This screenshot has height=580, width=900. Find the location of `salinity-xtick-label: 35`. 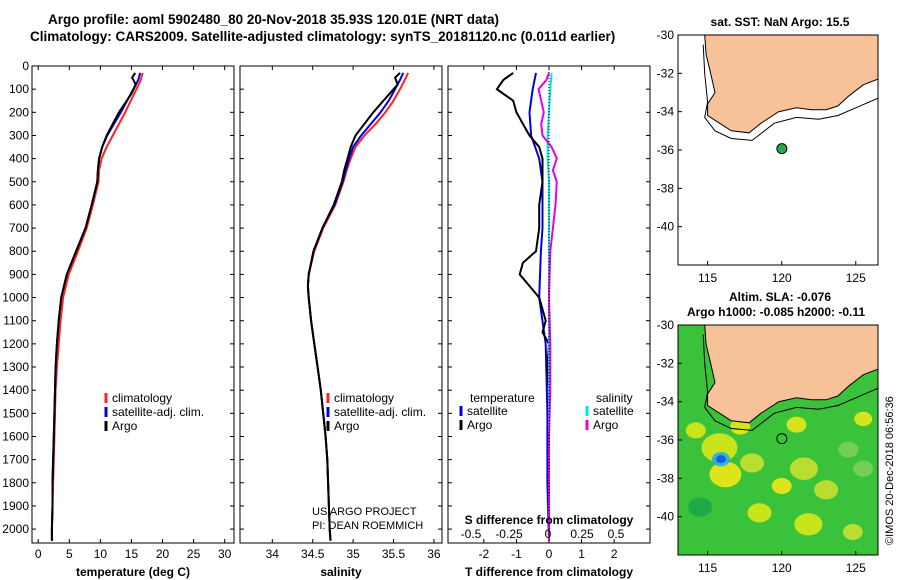

salinity-xtick-label: 35 is located at coordinates (353, 554).